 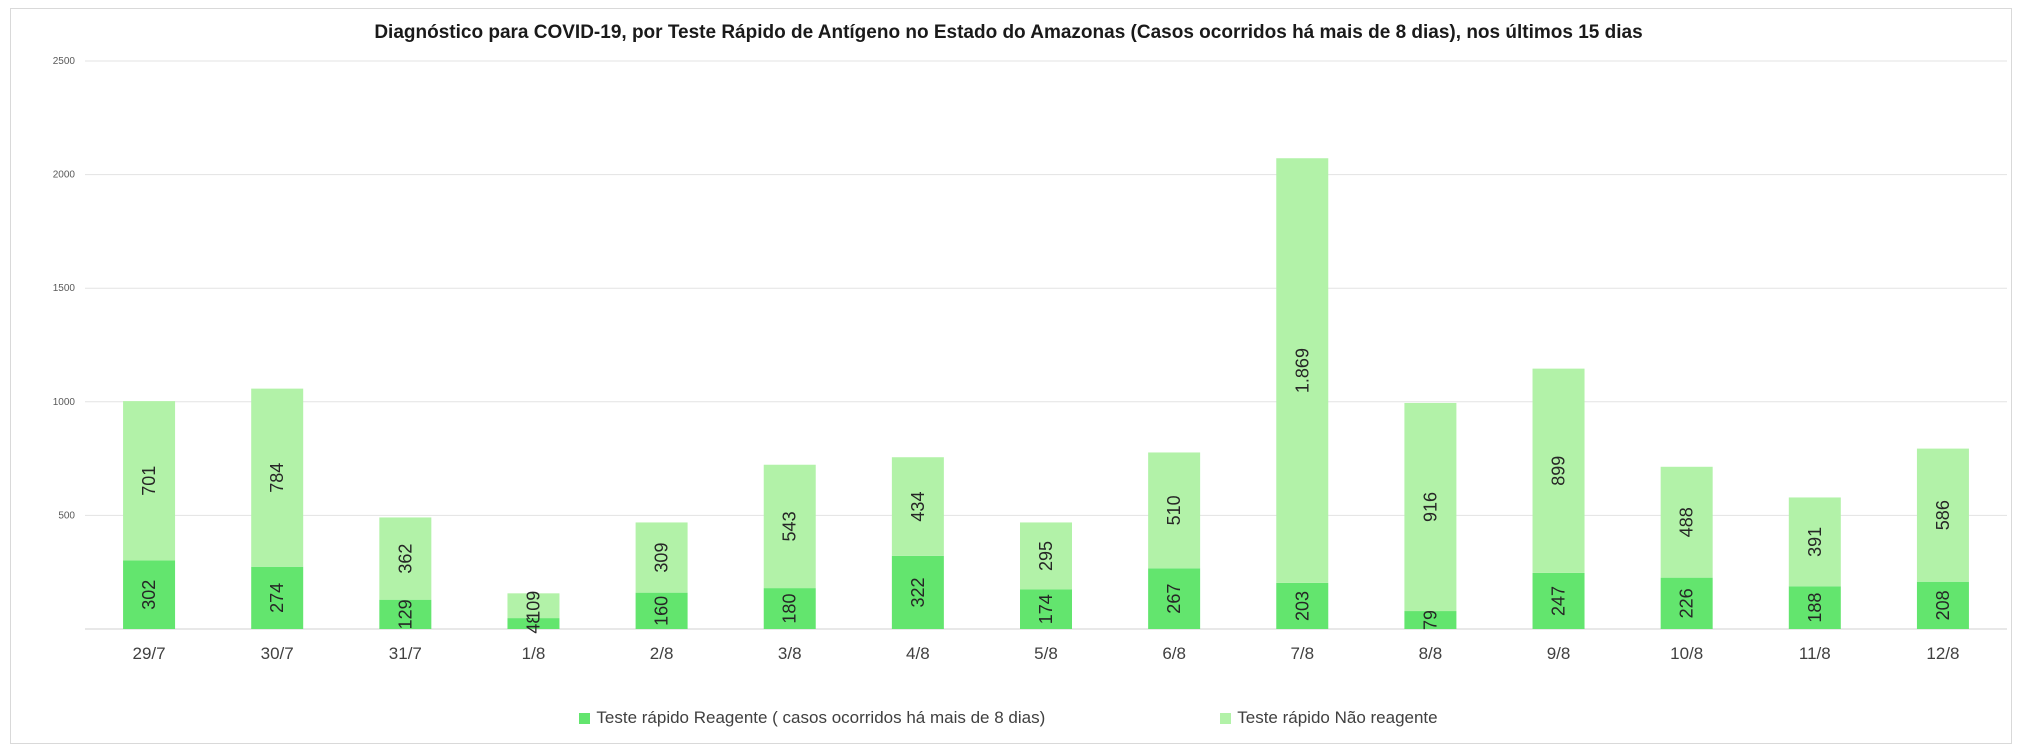 I want to click on x-tick-label: 12/8, so click(x=1942, y=653).